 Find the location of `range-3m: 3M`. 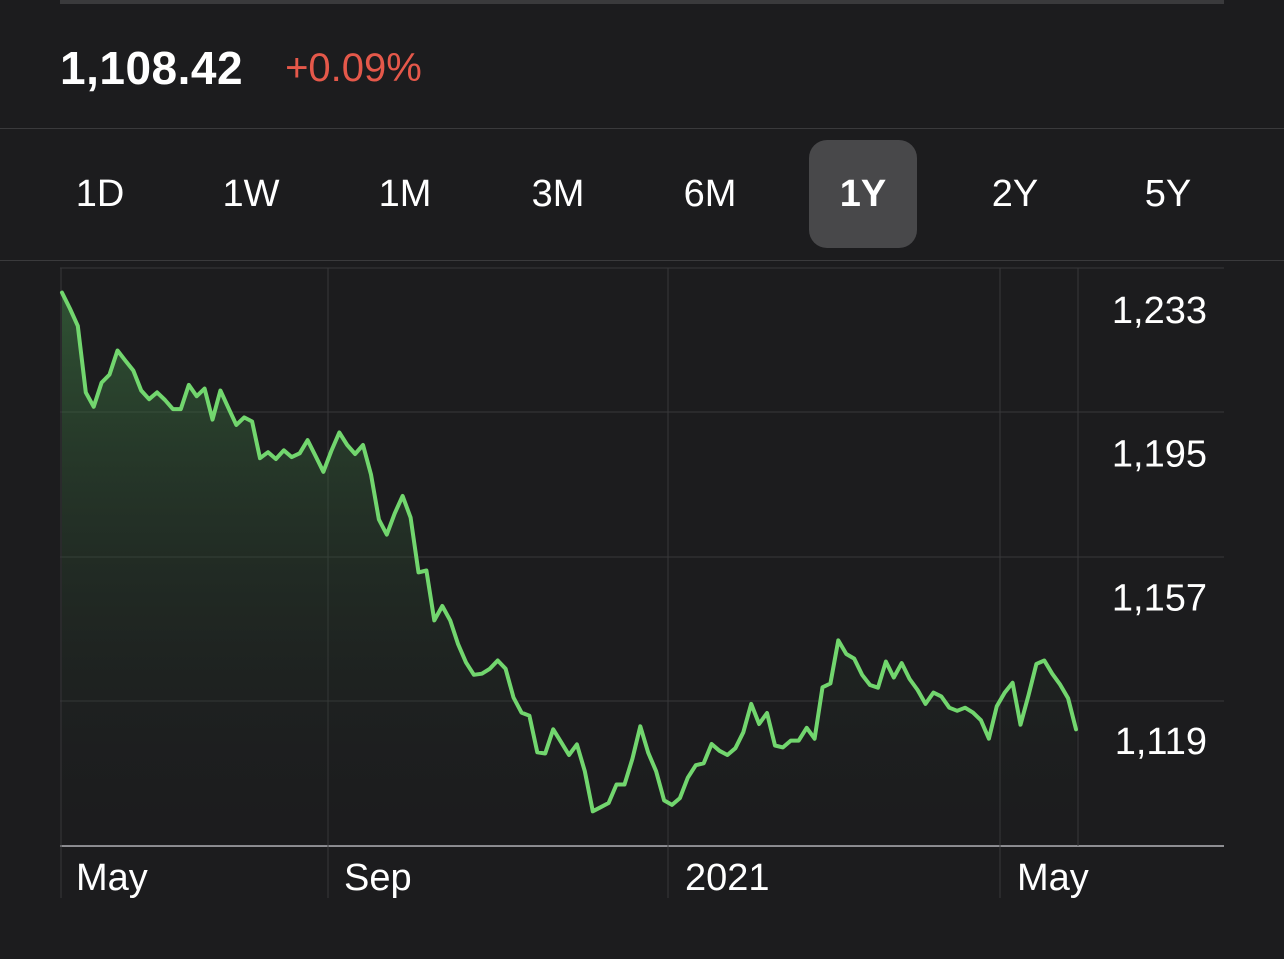

range-3m: 3M is located at coordinates (558, 193).